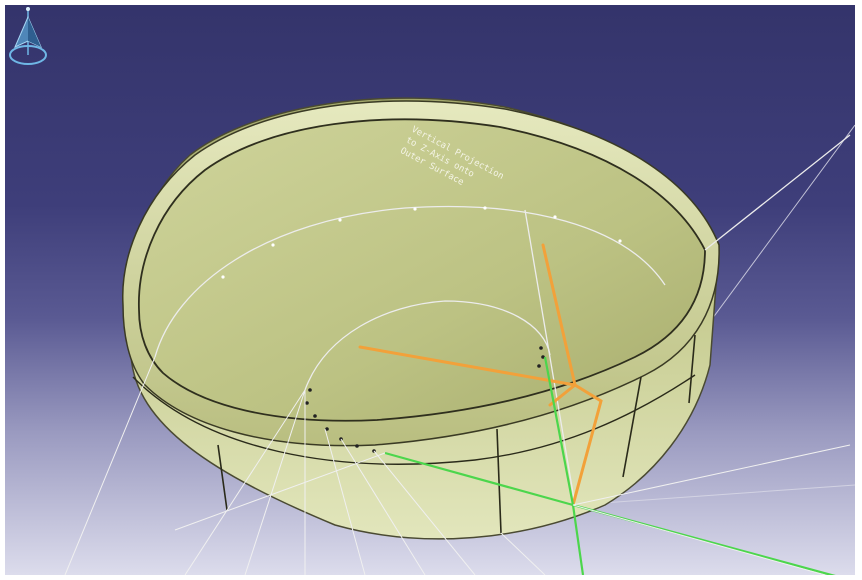 This screenshot has width=862, height=580. What do you see at coordinates (421, 242) in the screenshot?
I see `curve-points` at bounding box center [421, 242].